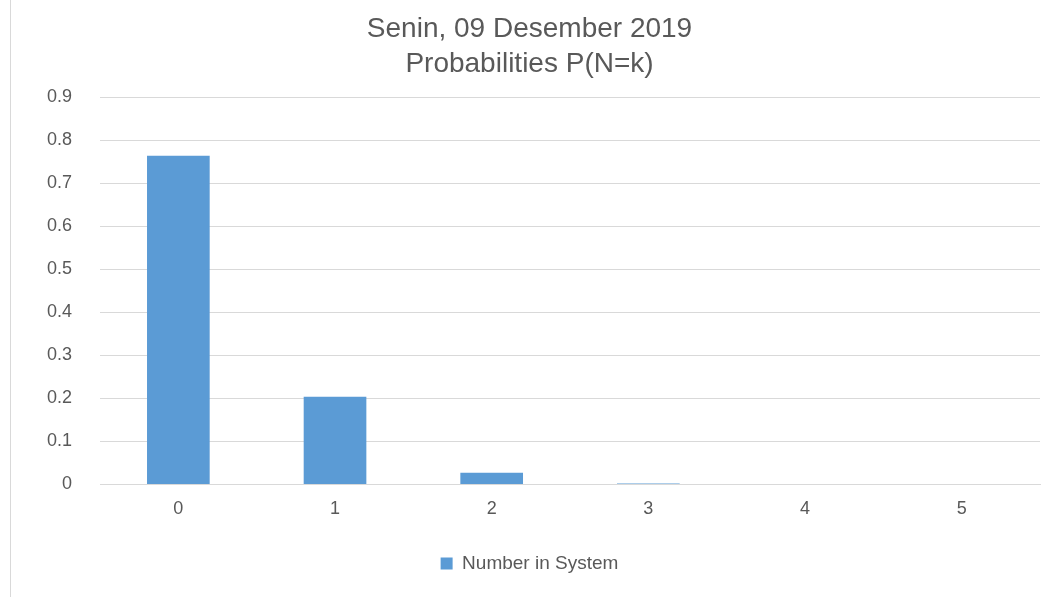  What do you see at coordinates (335, 508) in the screenshot?
I see `x-tick-label: 1` at bounding box center [335, 508].